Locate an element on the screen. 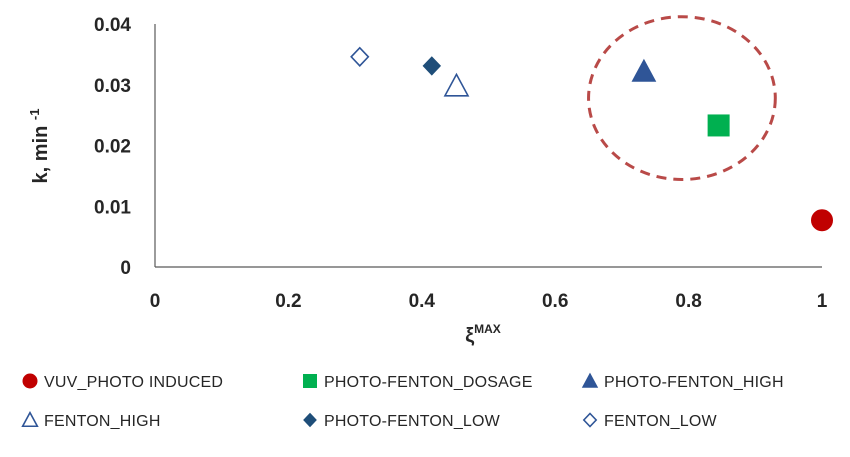 Image resolution: width=850 pixels, height=457 pixels. data-point-photo-fenton-low is located at coordinates (432, 66).